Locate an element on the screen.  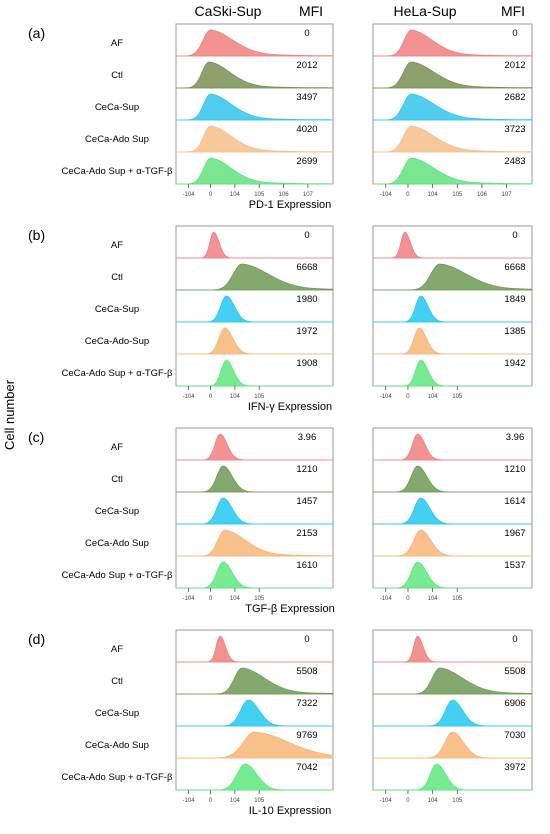
hela-column: 0 5508 6906 7030 3972 -104 0 104 105 is located at coordinates (452, 716).